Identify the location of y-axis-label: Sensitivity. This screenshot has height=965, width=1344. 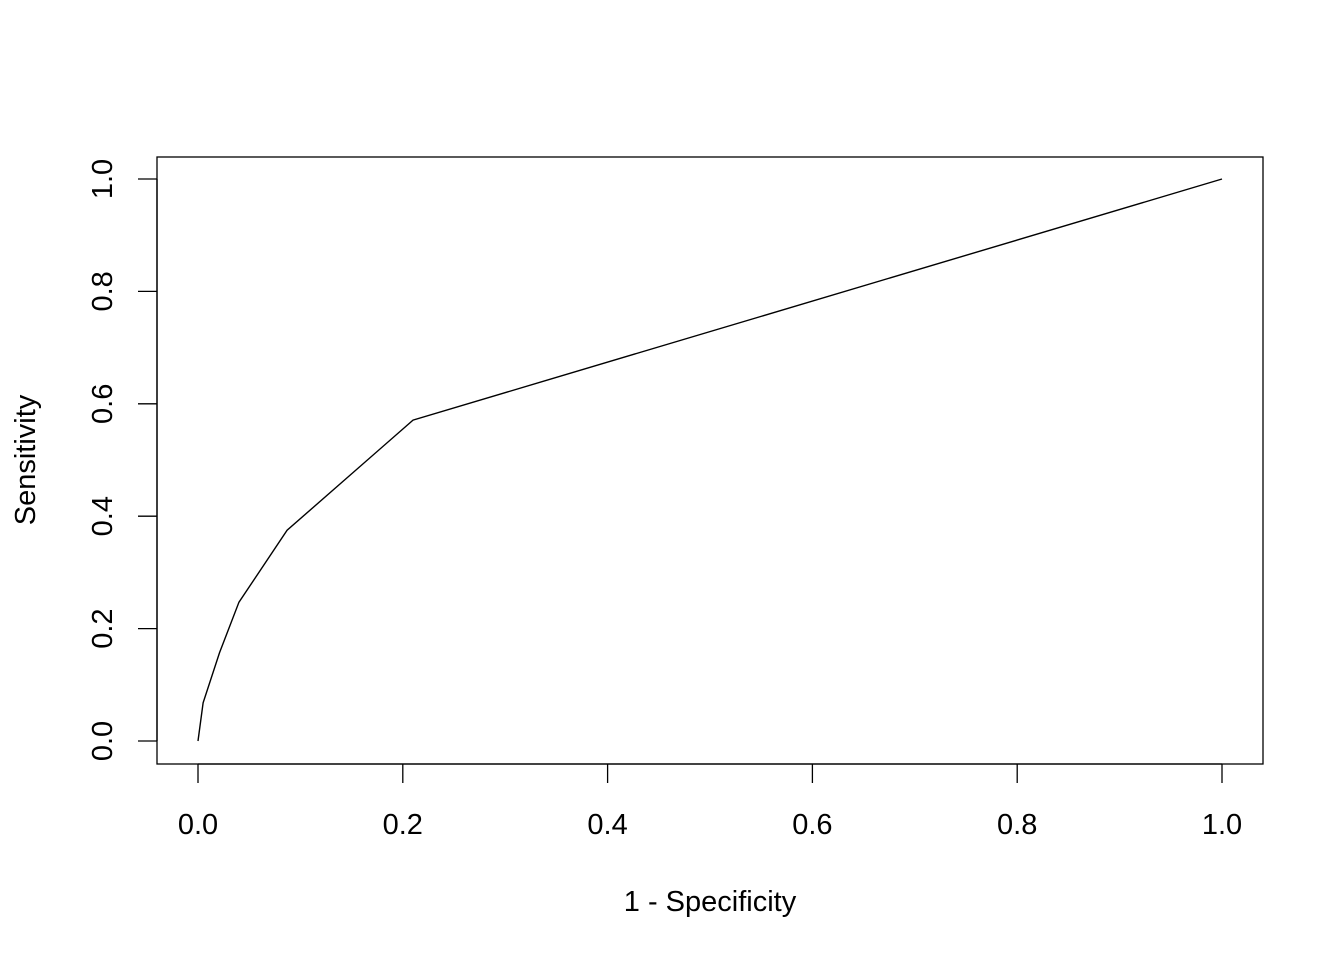
(26, 459).